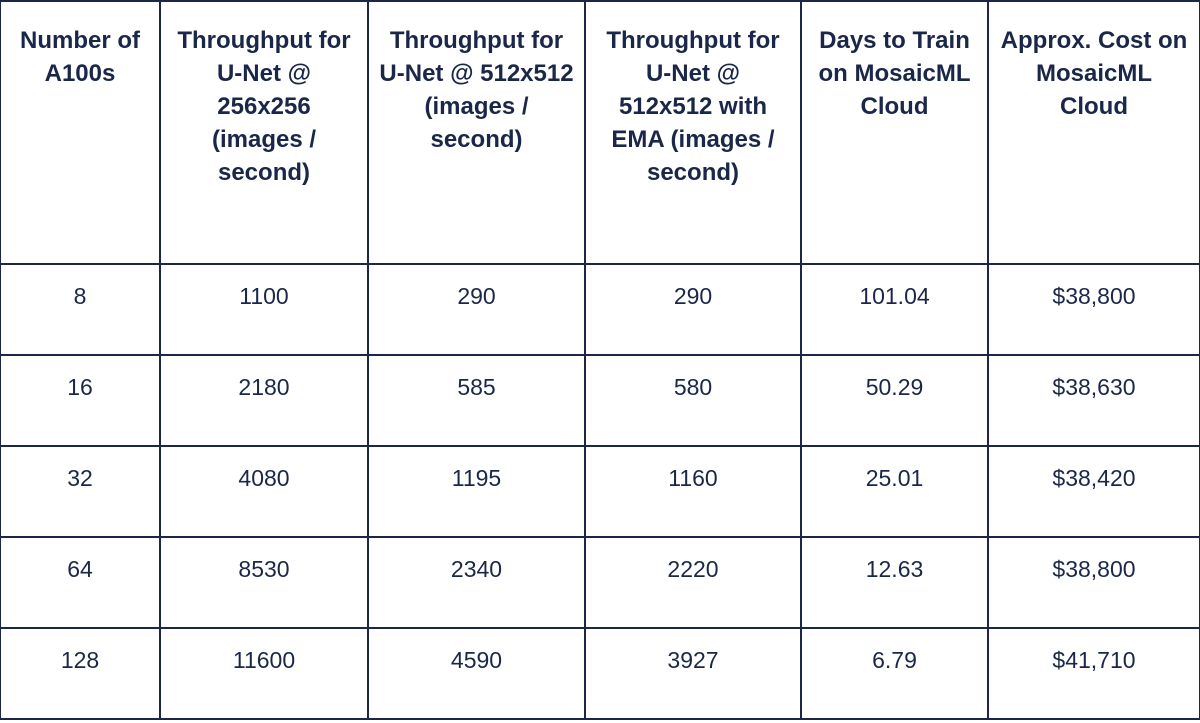 Image resolution: width=1200 pixels, height=723 pixels. I want to click on table-cell: 6.79, so click(894, 673).